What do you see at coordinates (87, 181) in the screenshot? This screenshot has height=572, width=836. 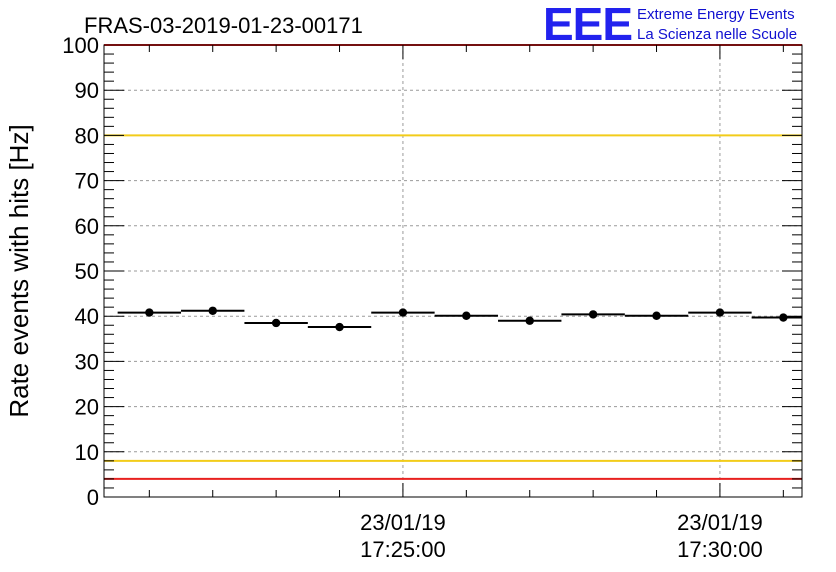 I see `y-tick-label: 70` at bounding box center [87, 181].